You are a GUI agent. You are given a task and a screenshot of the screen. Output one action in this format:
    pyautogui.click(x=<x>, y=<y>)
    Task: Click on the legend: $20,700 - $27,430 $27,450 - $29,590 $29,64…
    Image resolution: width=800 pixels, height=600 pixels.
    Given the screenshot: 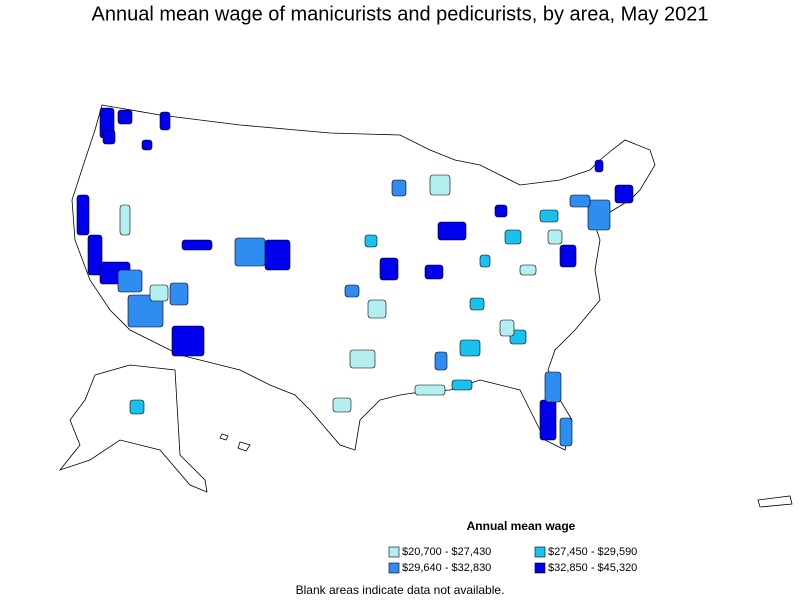 What is the action you would take?
    pyautogui.click(x=512, y=560)
    